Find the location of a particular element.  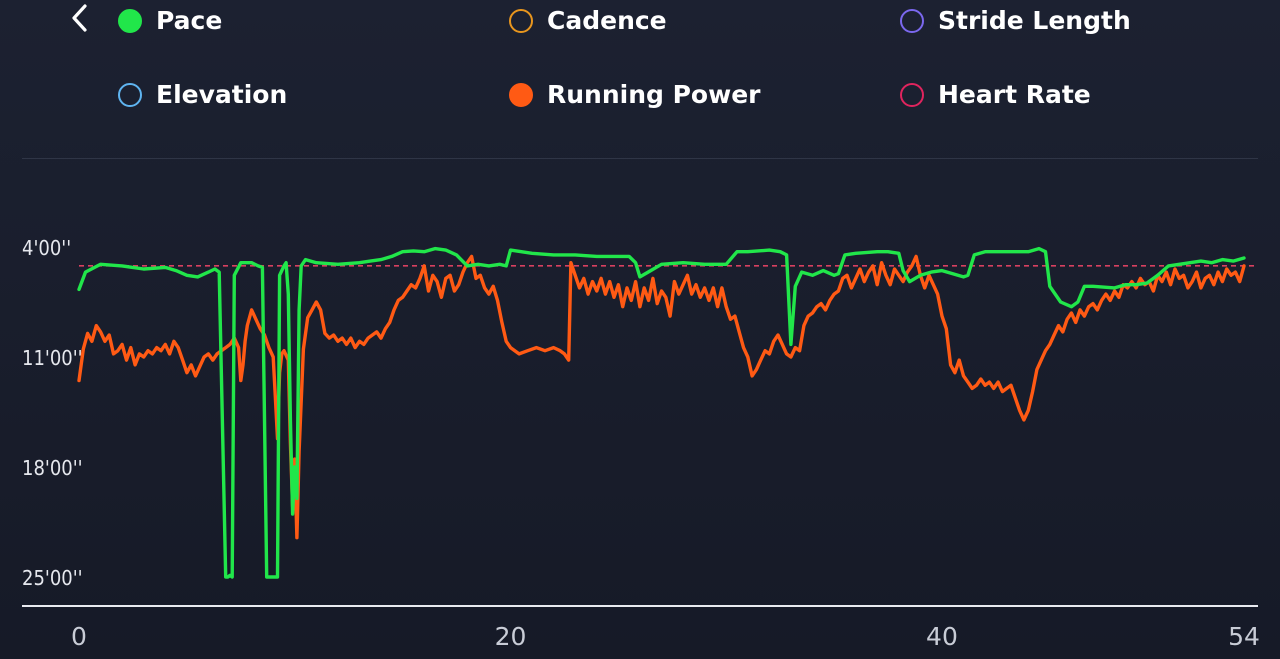

legend-label: Heart Rate is located at coordinates (1014, 94).